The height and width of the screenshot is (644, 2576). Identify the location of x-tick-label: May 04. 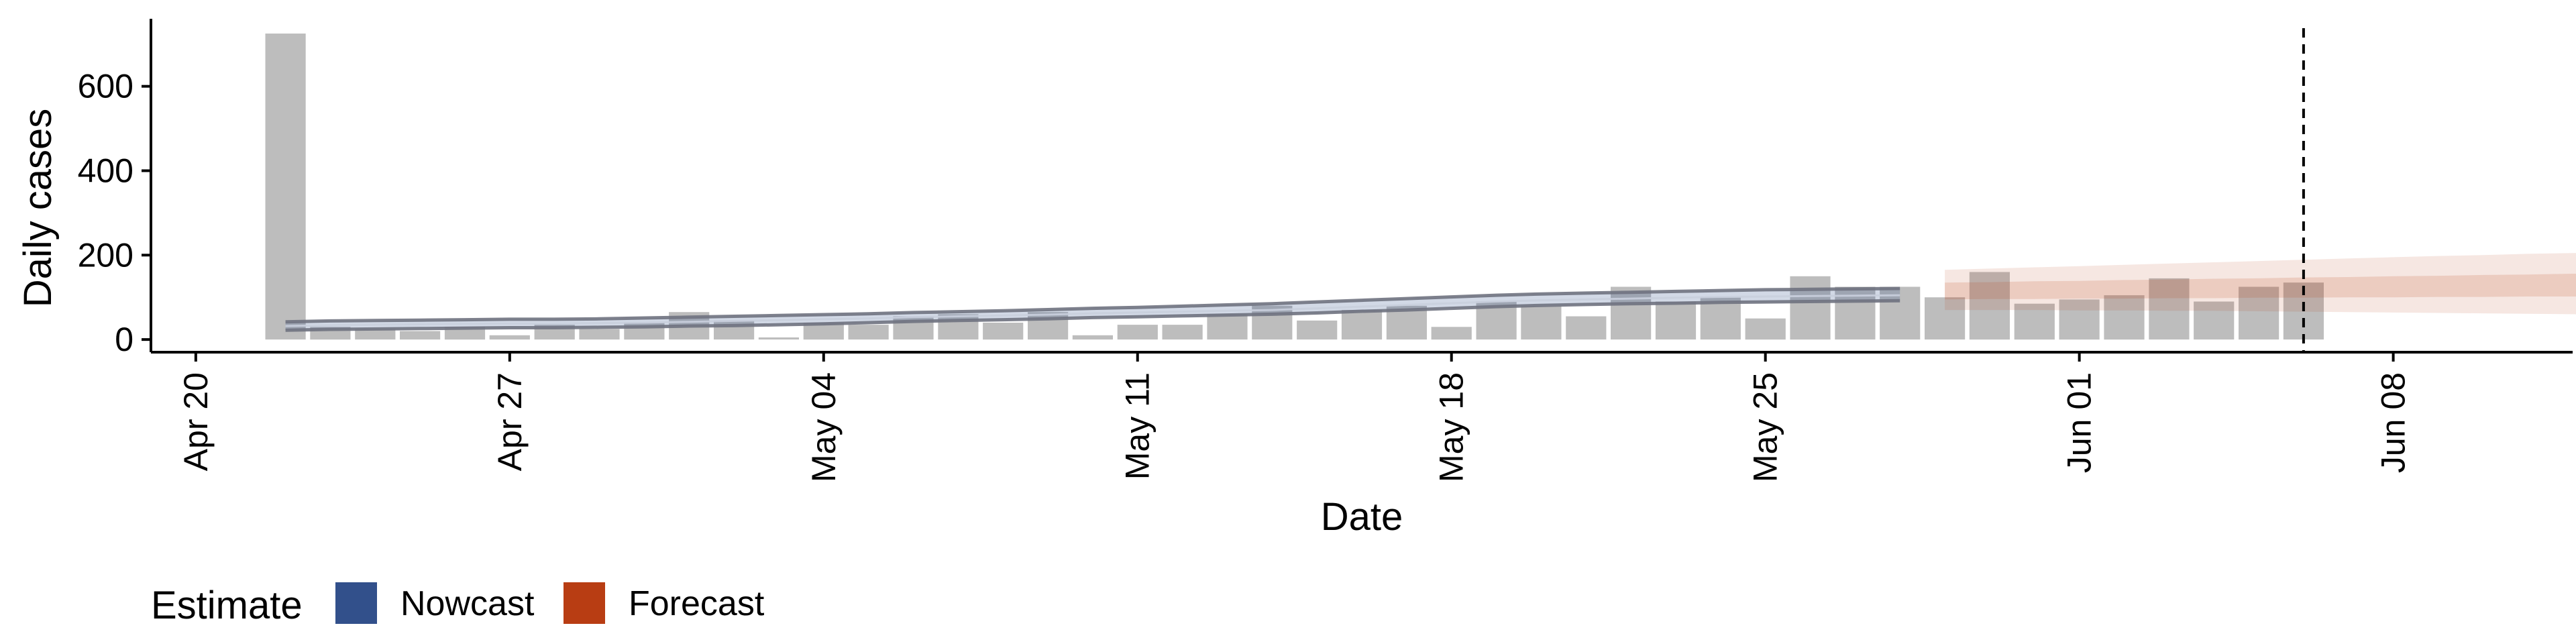
(824, 427).